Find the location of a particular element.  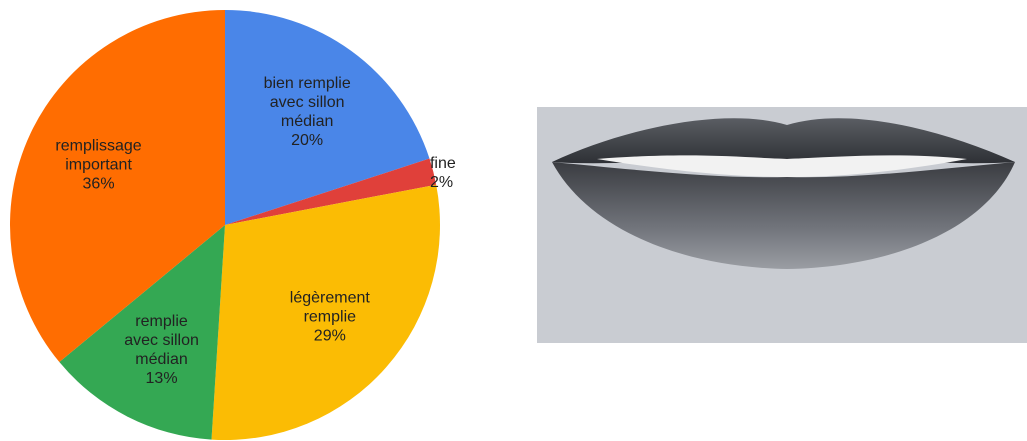

value-label: 36% is located at coordinates (98, 184).